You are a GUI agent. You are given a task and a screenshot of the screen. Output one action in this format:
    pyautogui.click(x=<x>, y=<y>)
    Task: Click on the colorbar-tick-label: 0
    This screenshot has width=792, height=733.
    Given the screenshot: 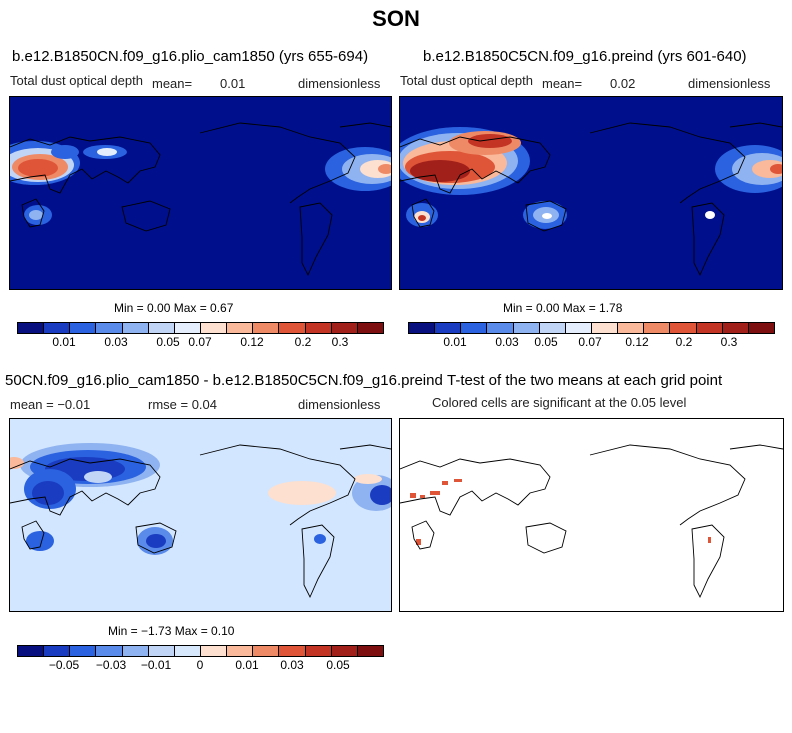 What is the action you would take?
    pyautogui.click(x=200, y=665)
    